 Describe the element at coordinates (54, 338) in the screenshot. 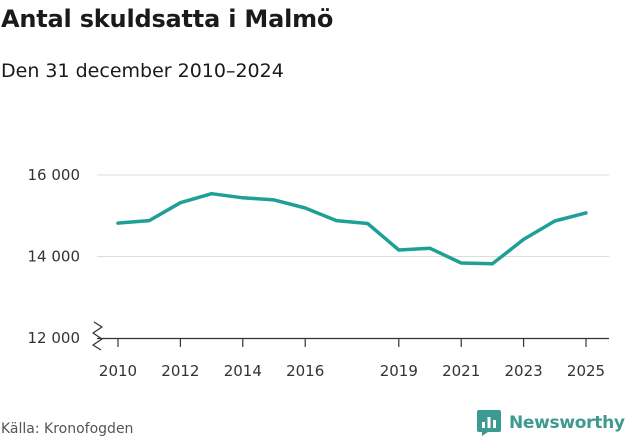

I see `y-tick-label: 12 000` at that location.